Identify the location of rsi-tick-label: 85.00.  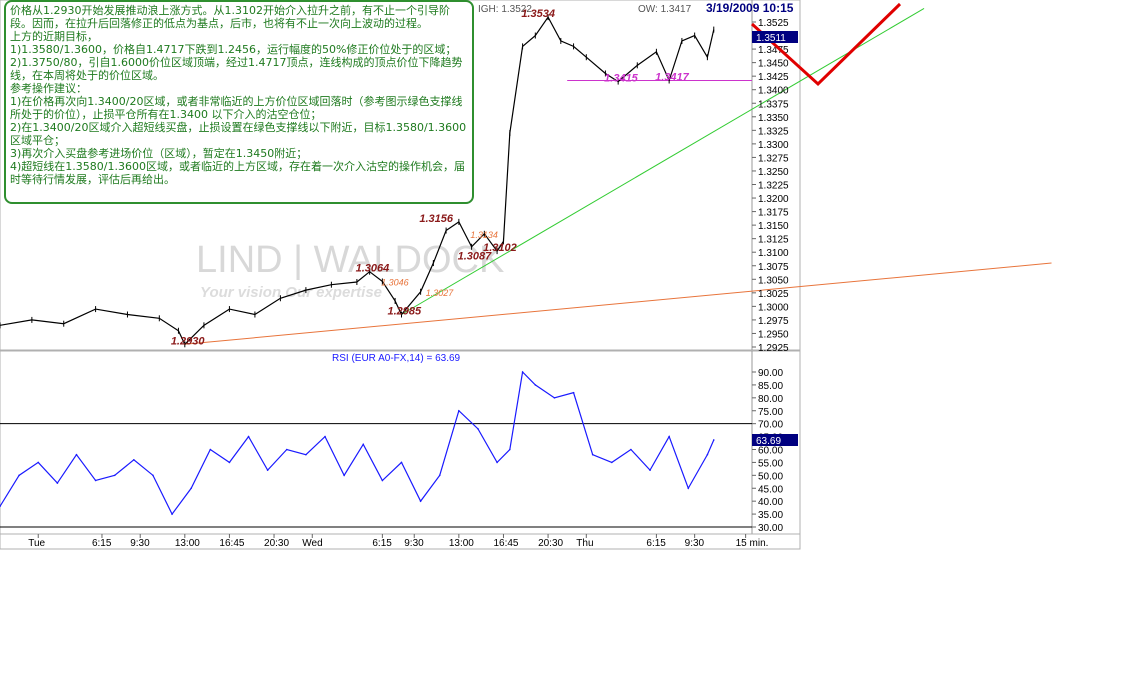
(770, 386).